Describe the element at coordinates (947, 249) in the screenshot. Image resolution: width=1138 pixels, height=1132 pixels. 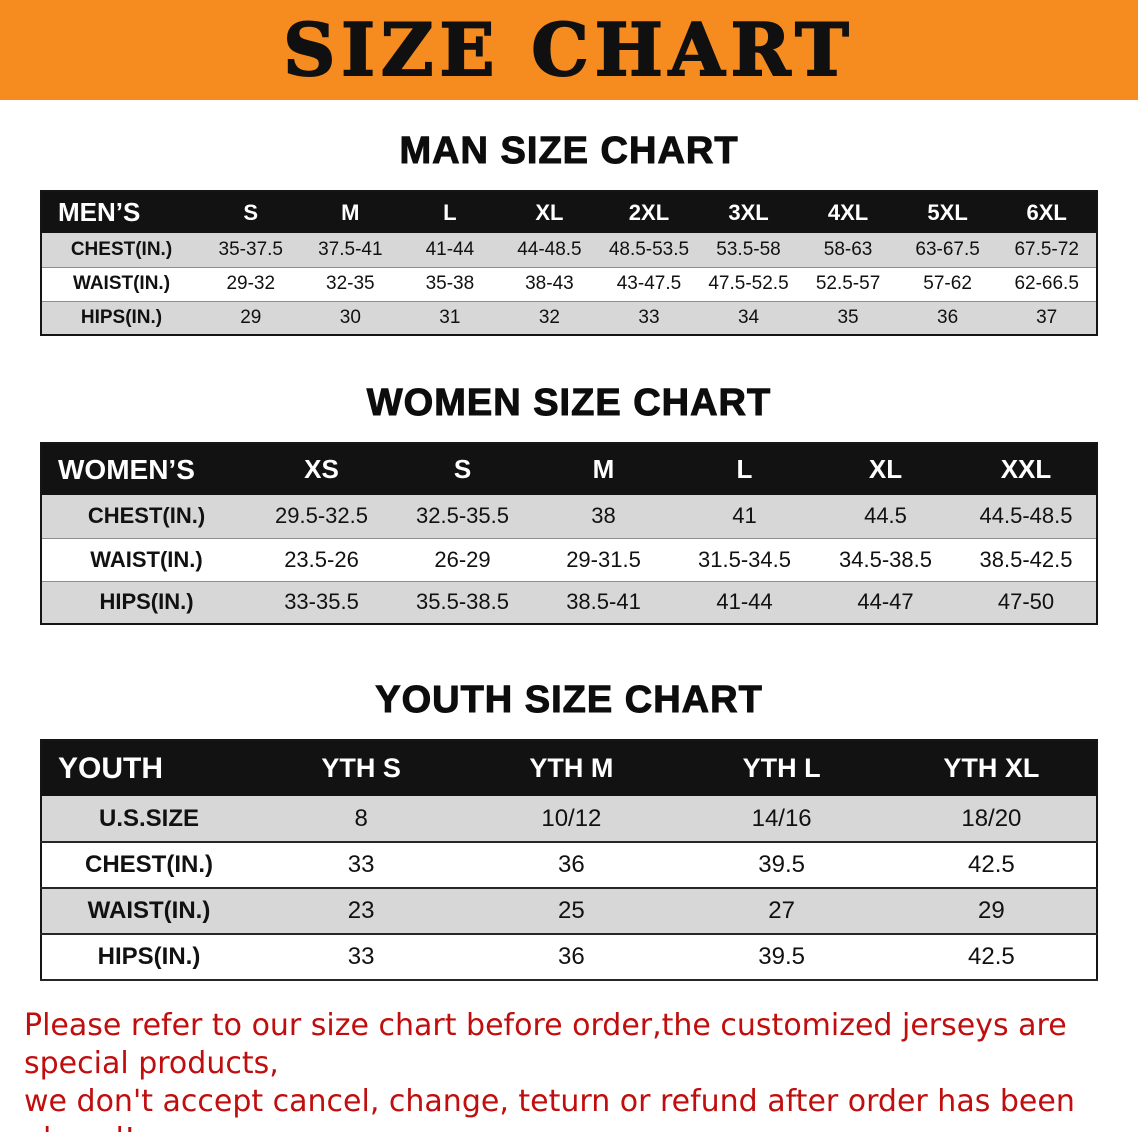
I see `table-cell: 63-67.5` at that location.